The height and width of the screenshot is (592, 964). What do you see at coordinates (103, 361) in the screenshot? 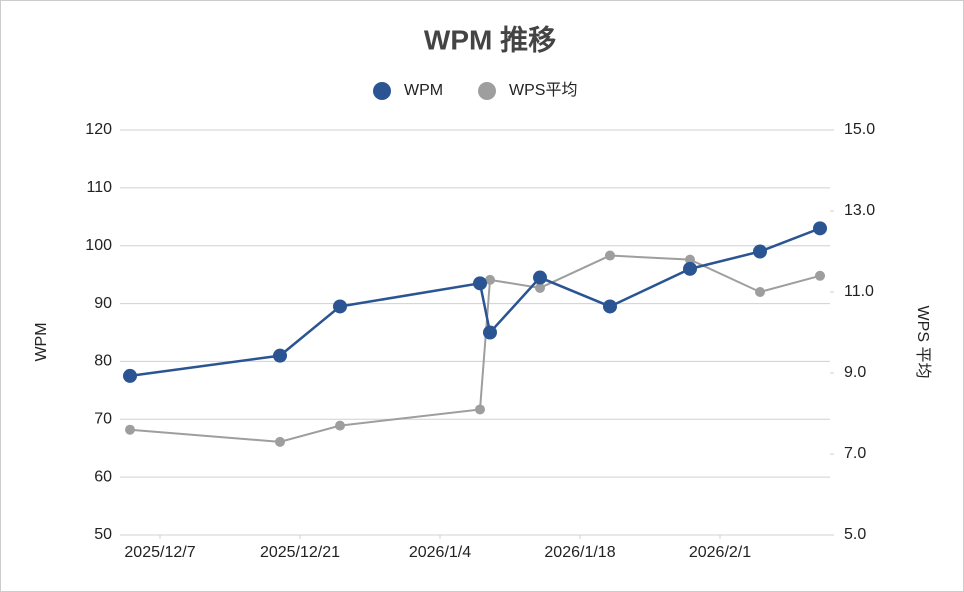
I see `y-tick-label: 80` at bounding box center [103, 361].